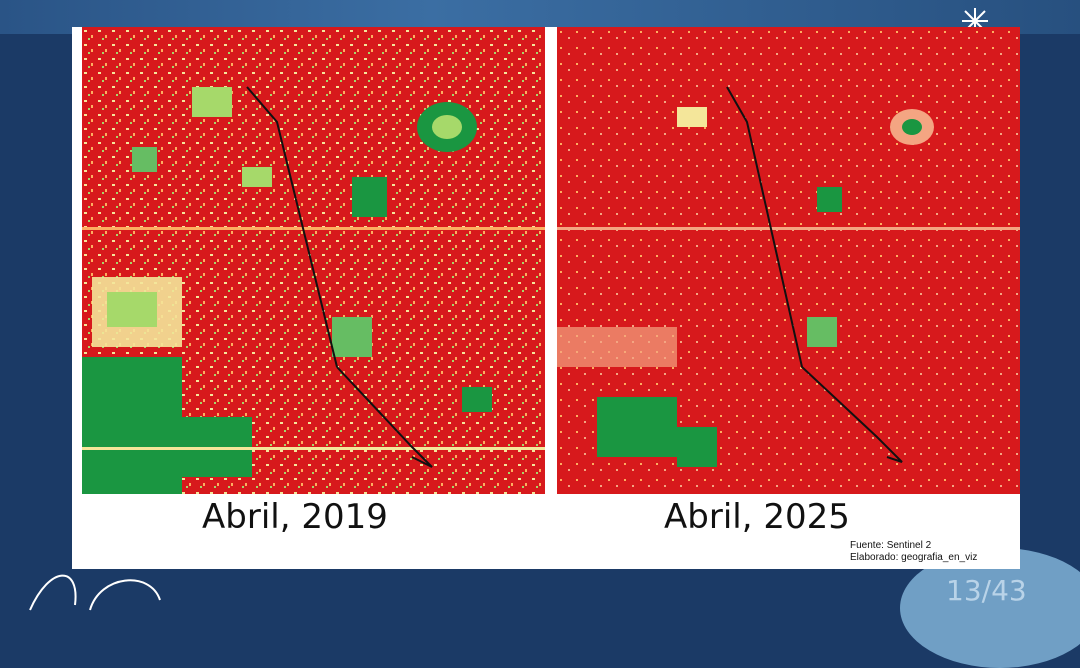 Image resolution: width=1080 pixels, height=668 pixels. What do you see at coordinates (986, 590) in the screenshot?
I see `page-number: 13/43` at bounding box center [986, 590].